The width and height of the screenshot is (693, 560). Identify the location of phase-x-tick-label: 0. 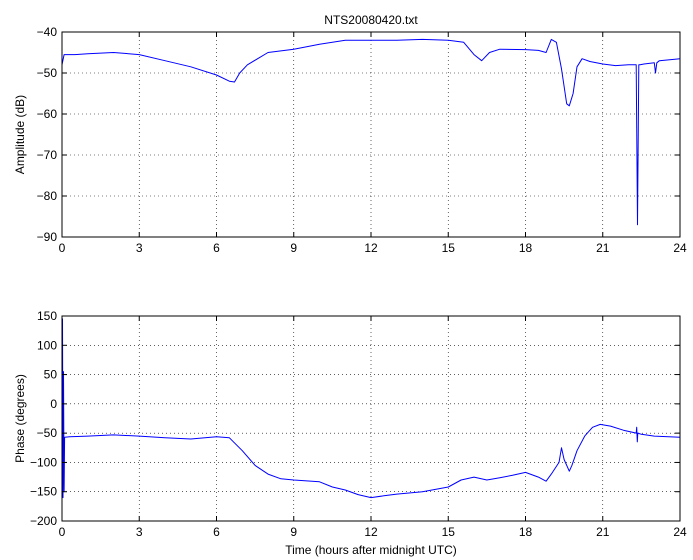
(62, 532).